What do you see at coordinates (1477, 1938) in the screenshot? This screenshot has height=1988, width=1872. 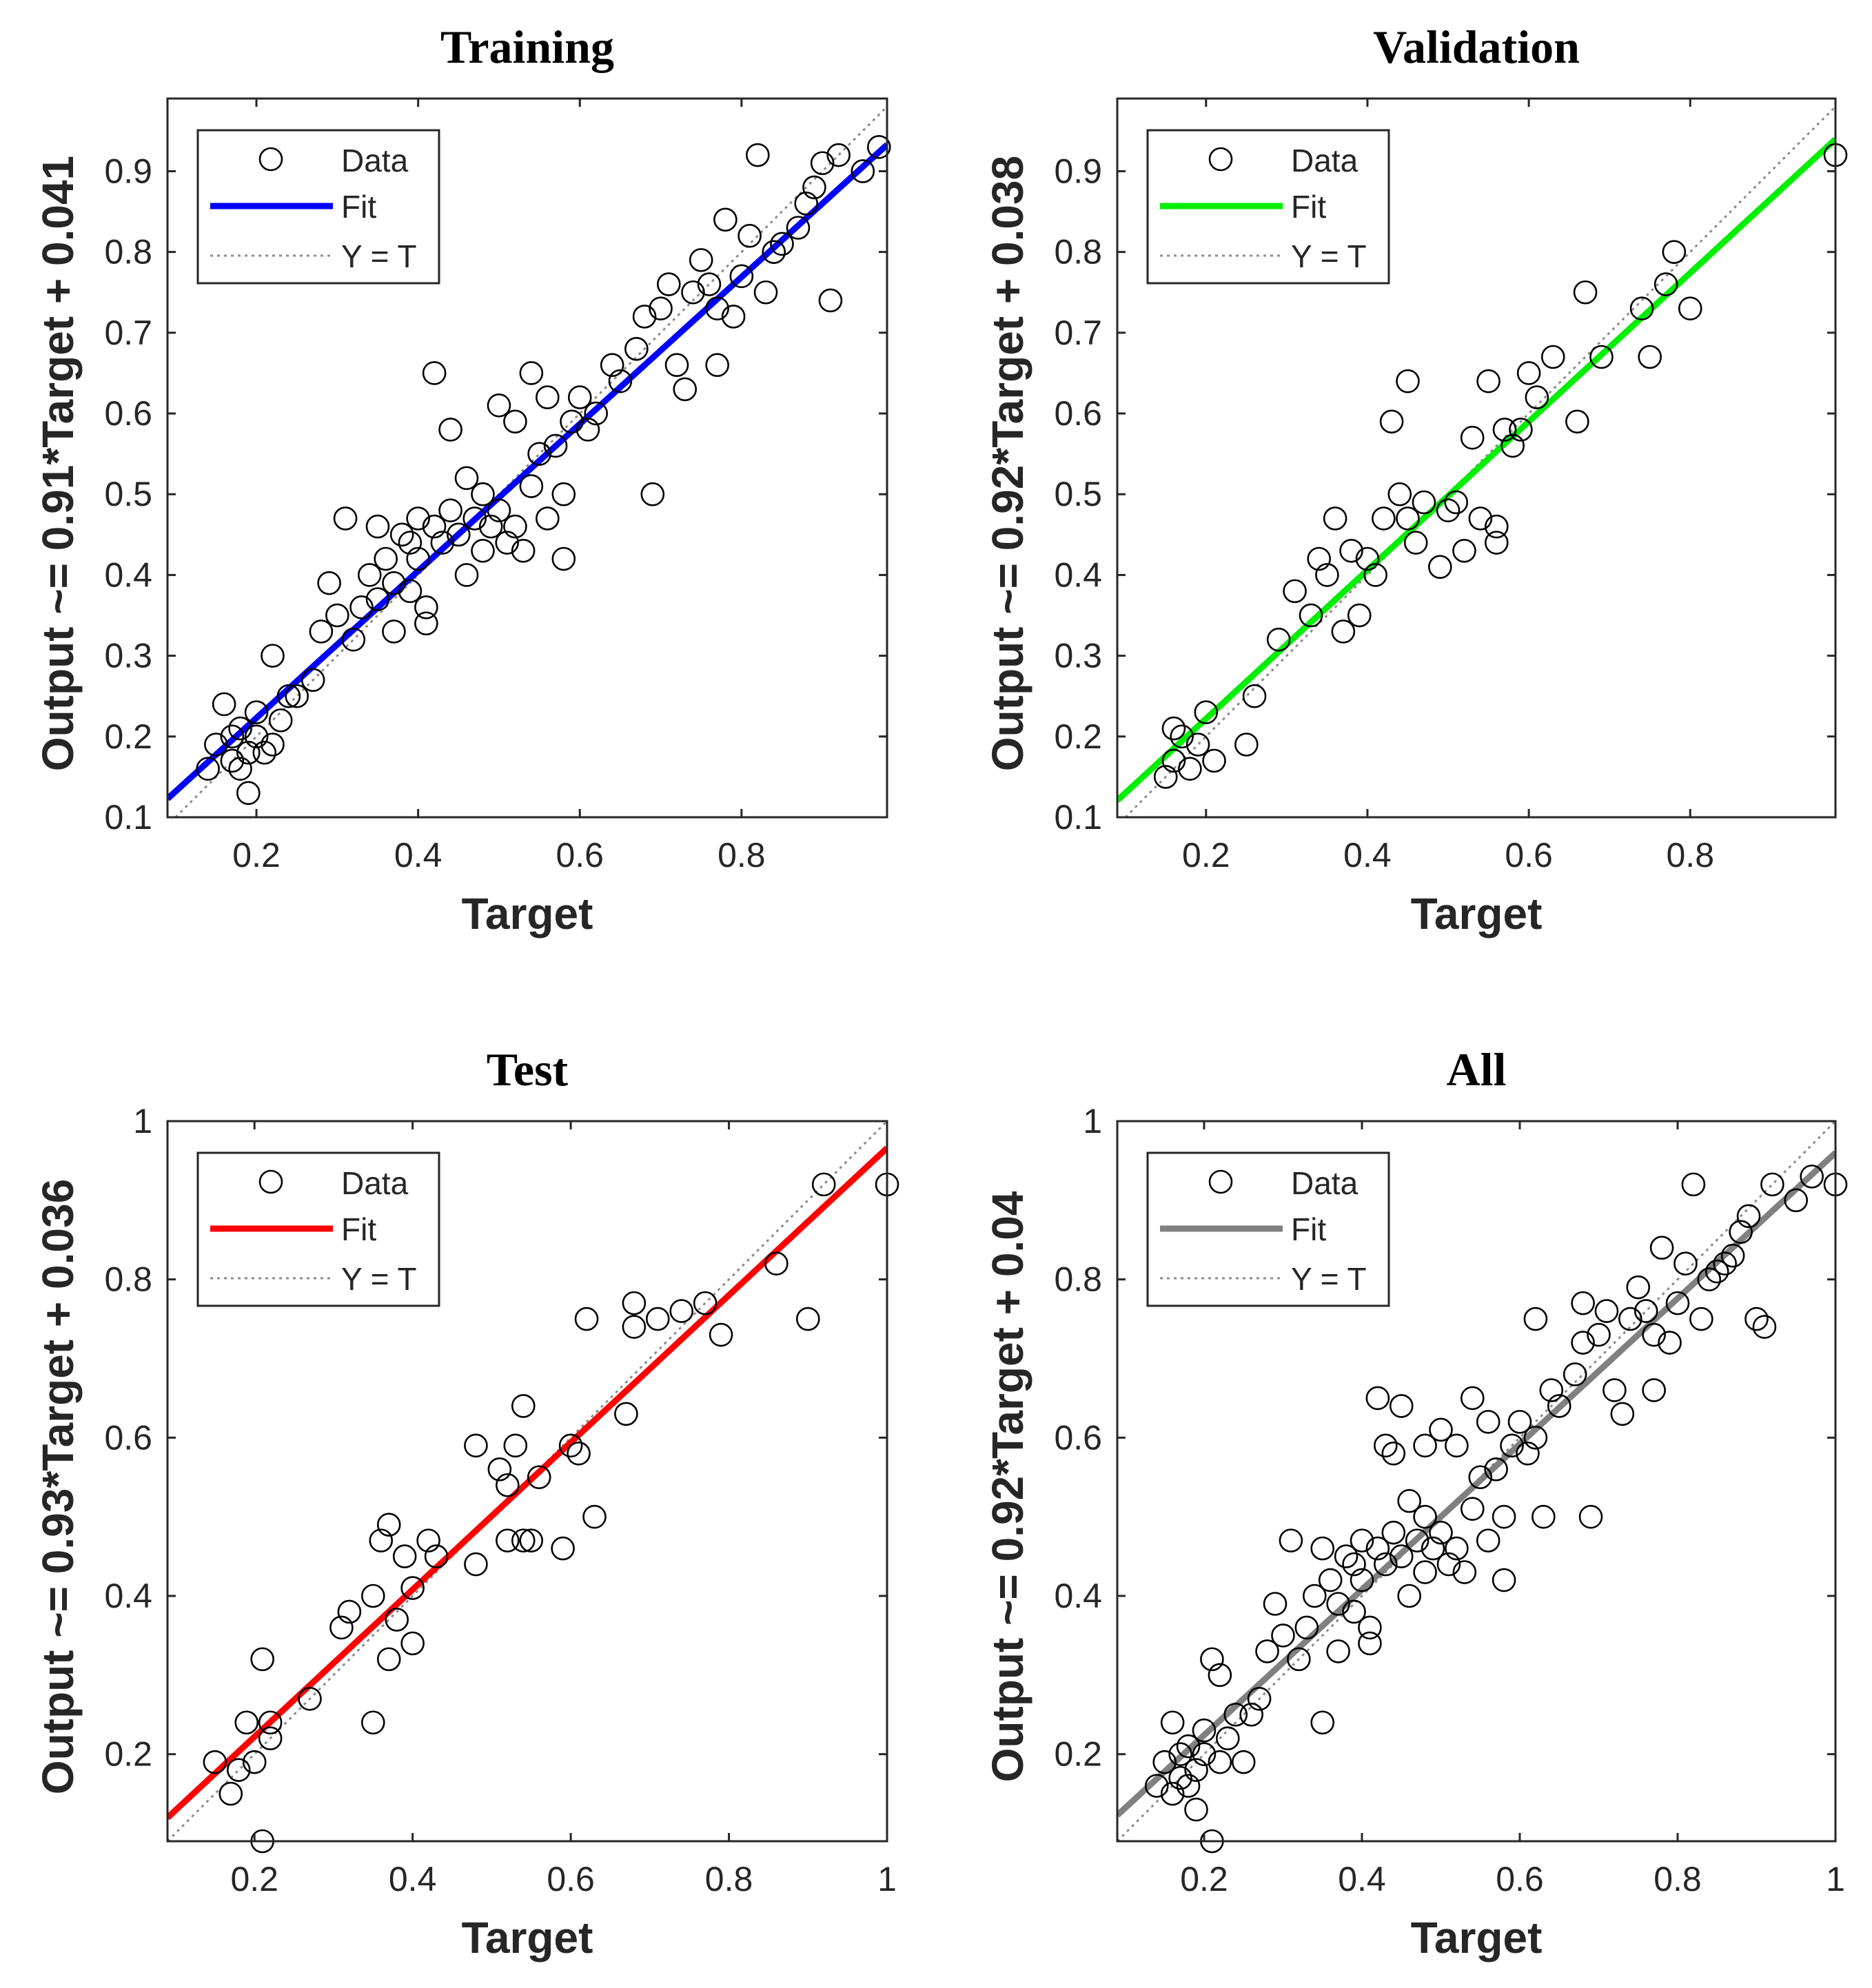 I see `x-axis-label: Target` at bounding box center [1477, 1938].